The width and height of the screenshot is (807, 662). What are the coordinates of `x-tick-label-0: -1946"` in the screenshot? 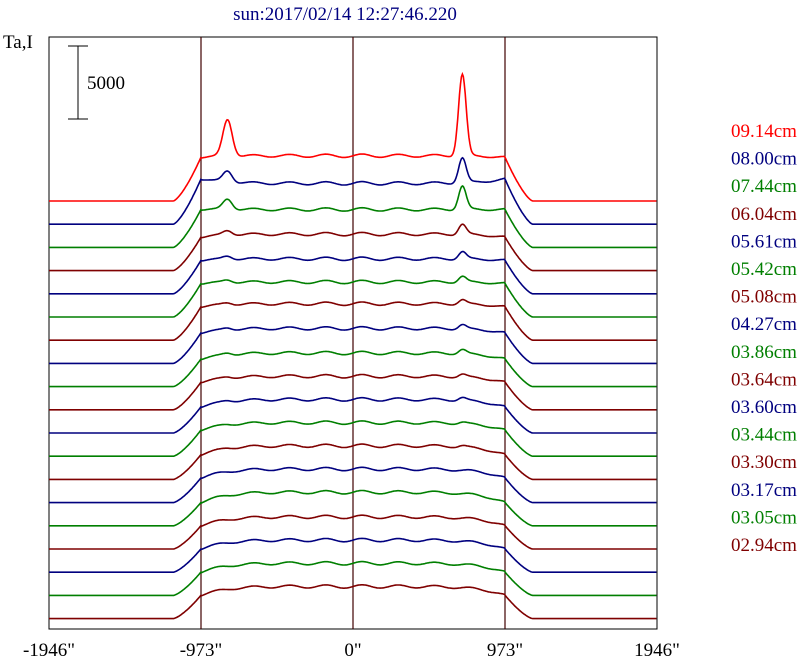 It's located at (49, 650).